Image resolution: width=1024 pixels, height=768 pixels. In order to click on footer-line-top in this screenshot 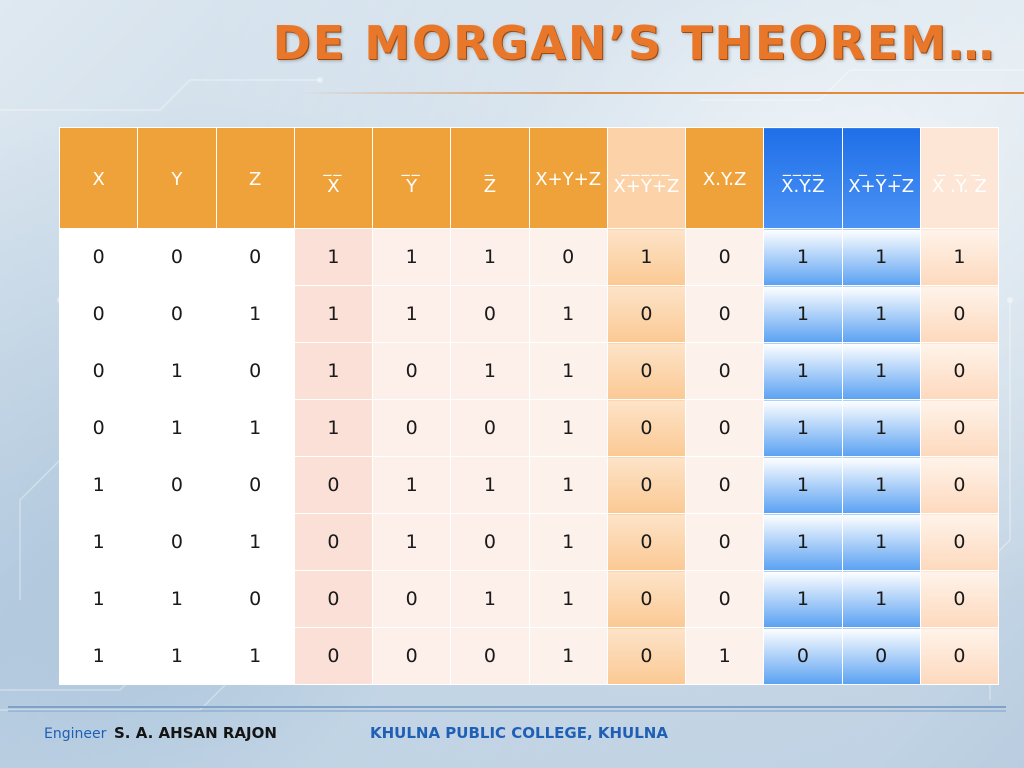, I will do `click(507, 707)`.